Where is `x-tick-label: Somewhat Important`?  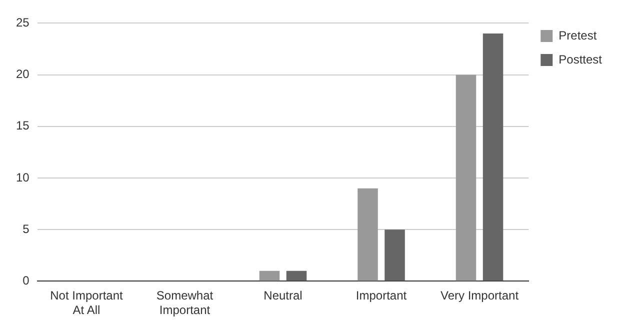
x-tick-label: Somewhat Important is located at coordinates (185, 303).